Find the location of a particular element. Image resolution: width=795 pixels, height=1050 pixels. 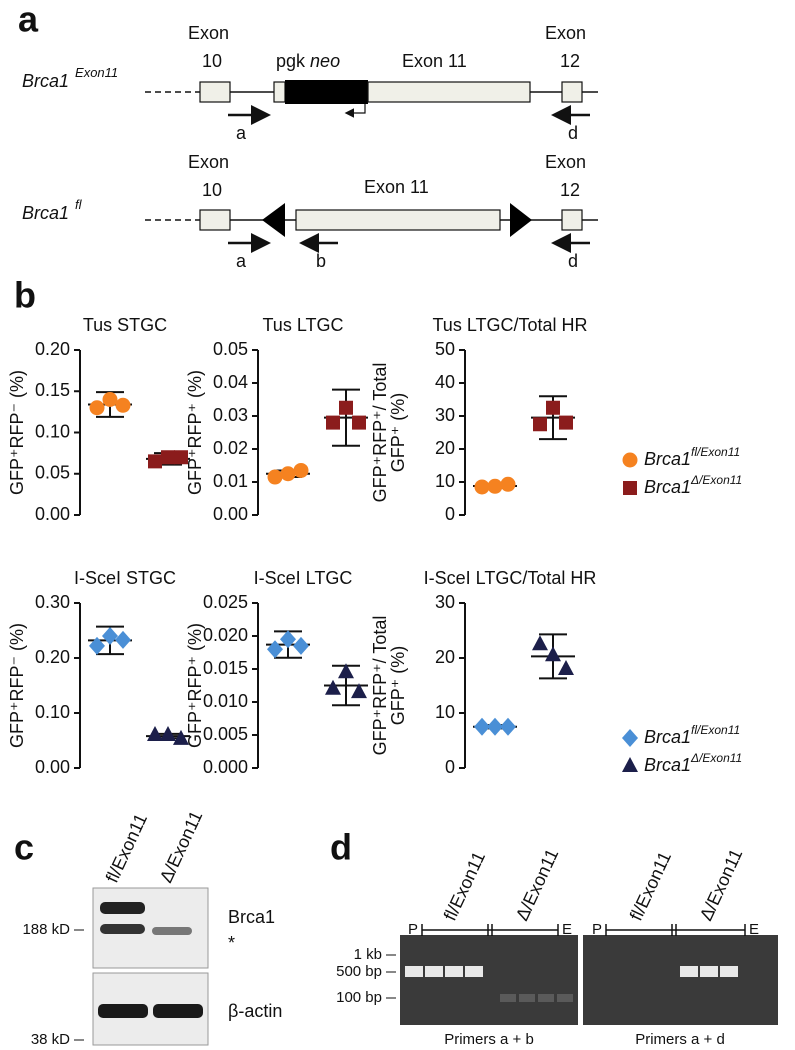

panel-label: a is located at coordinates (28, 20).